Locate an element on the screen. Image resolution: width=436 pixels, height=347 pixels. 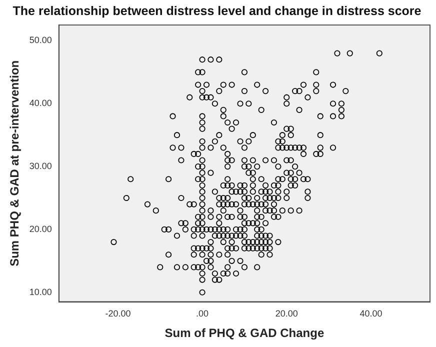
x-tick-label: 40.00 is located at coordinates (371, 313).